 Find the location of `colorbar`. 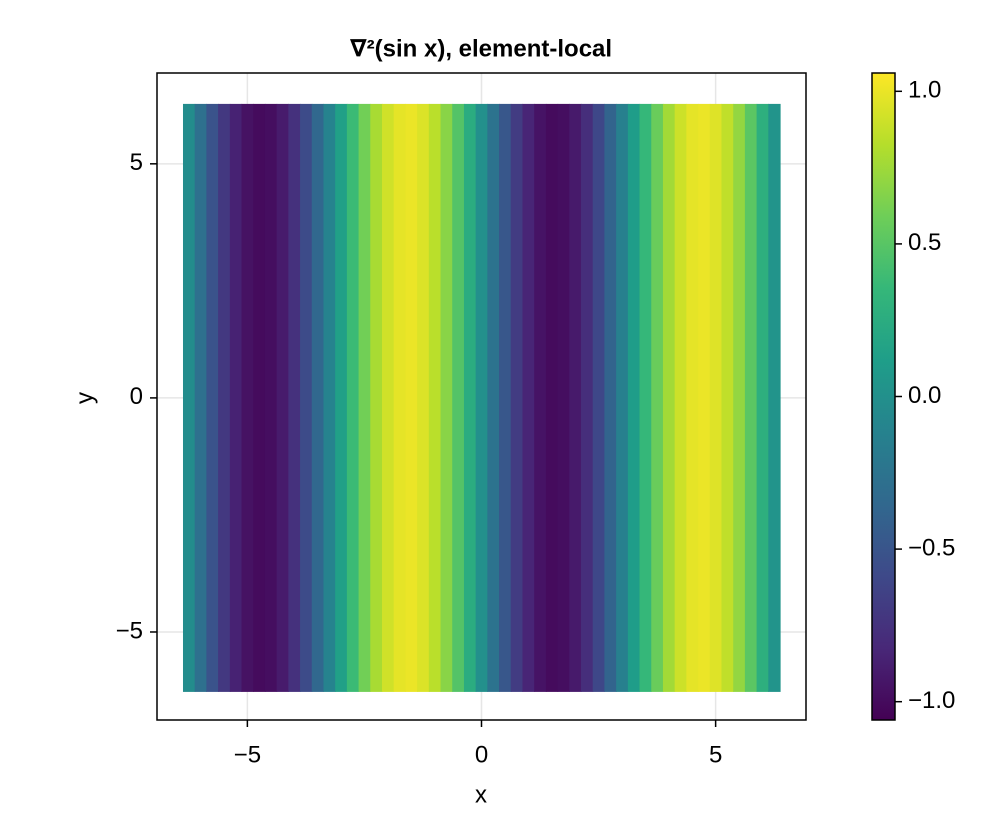

colorbar is located at coordinates (883, 396).